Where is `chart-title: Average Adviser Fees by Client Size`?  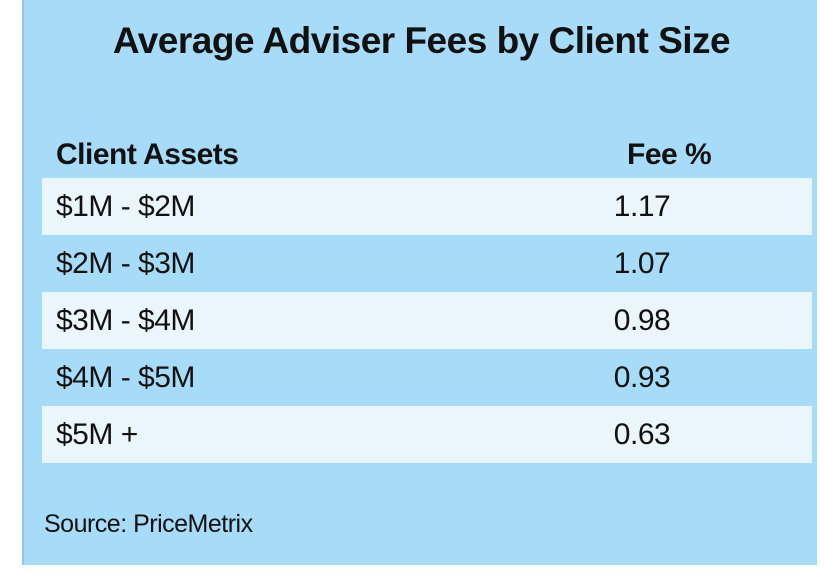
chart-title: Average Adviser Fees by Client Size is located at coordinates (421, 40).